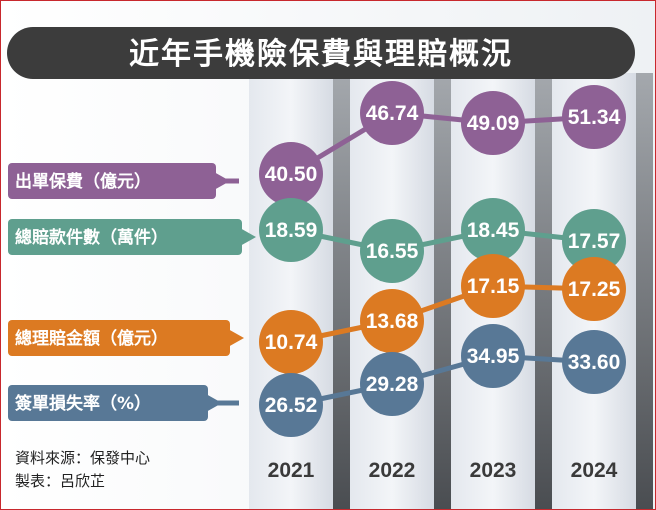 The height and width of the screenshot is (510, 656). I want to click on series-label-claims_amount: 總理賠金額（億元）, so click(126, 338).